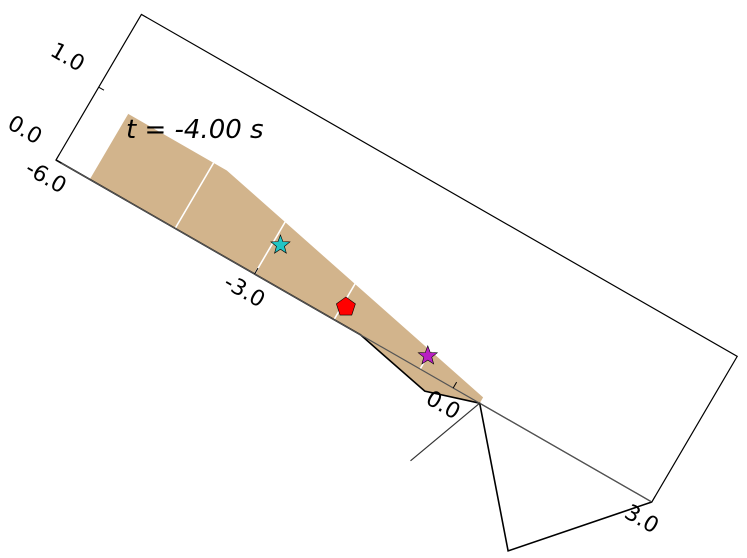 This screenshot has width=747, height=558. I want to click on flume-interior-line, so click(445, 432).